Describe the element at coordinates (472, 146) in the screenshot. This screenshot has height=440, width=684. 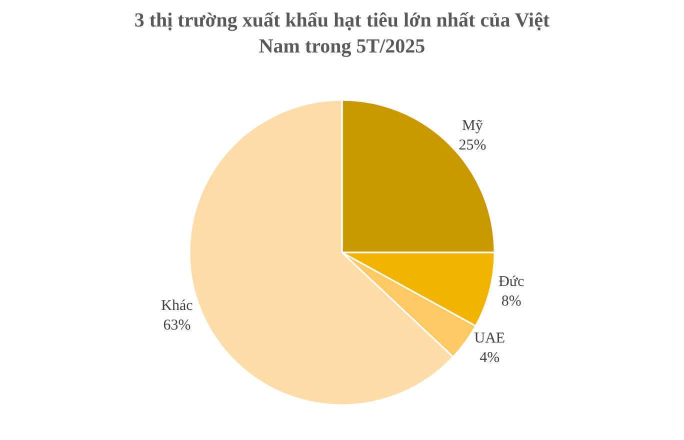
I see `data-label: 25%` at that location.